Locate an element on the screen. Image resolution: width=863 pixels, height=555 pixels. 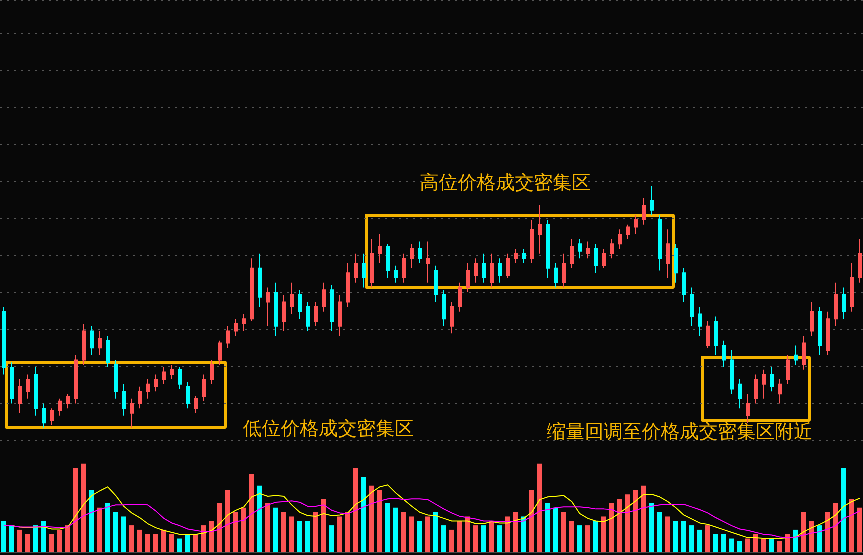
annotation: 高位价格成交密集区 is located at coordinates (505, 183).